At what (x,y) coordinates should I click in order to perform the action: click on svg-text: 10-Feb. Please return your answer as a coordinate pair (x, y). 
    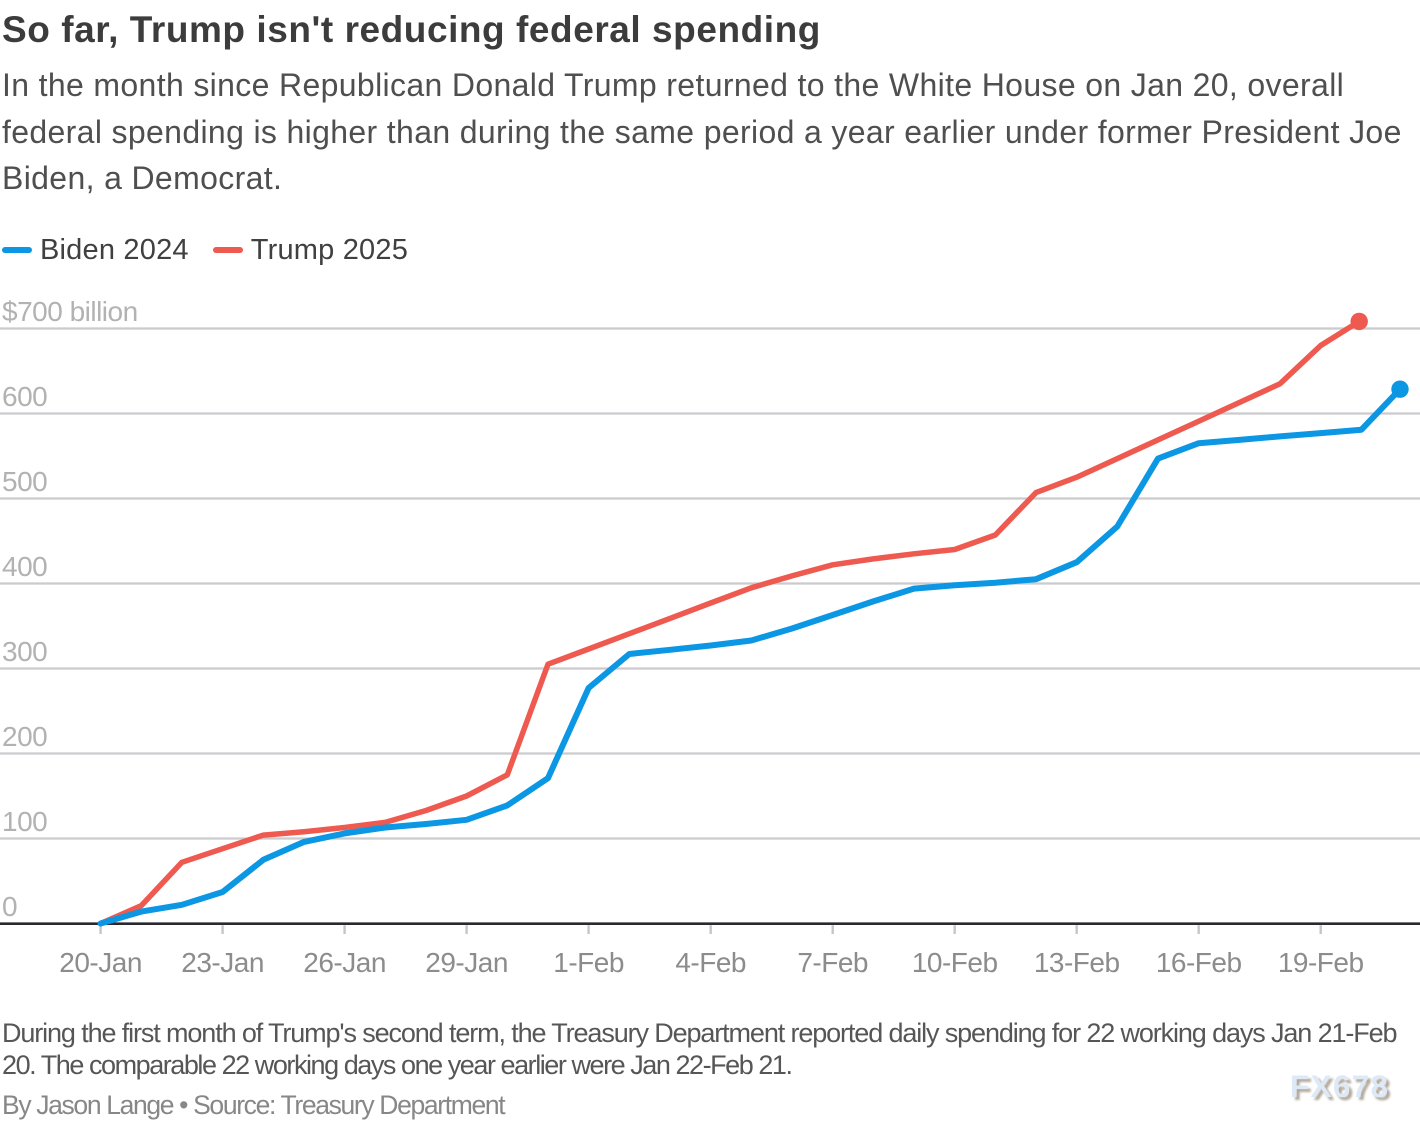
    Looking at the image, I should click on (955, 962).